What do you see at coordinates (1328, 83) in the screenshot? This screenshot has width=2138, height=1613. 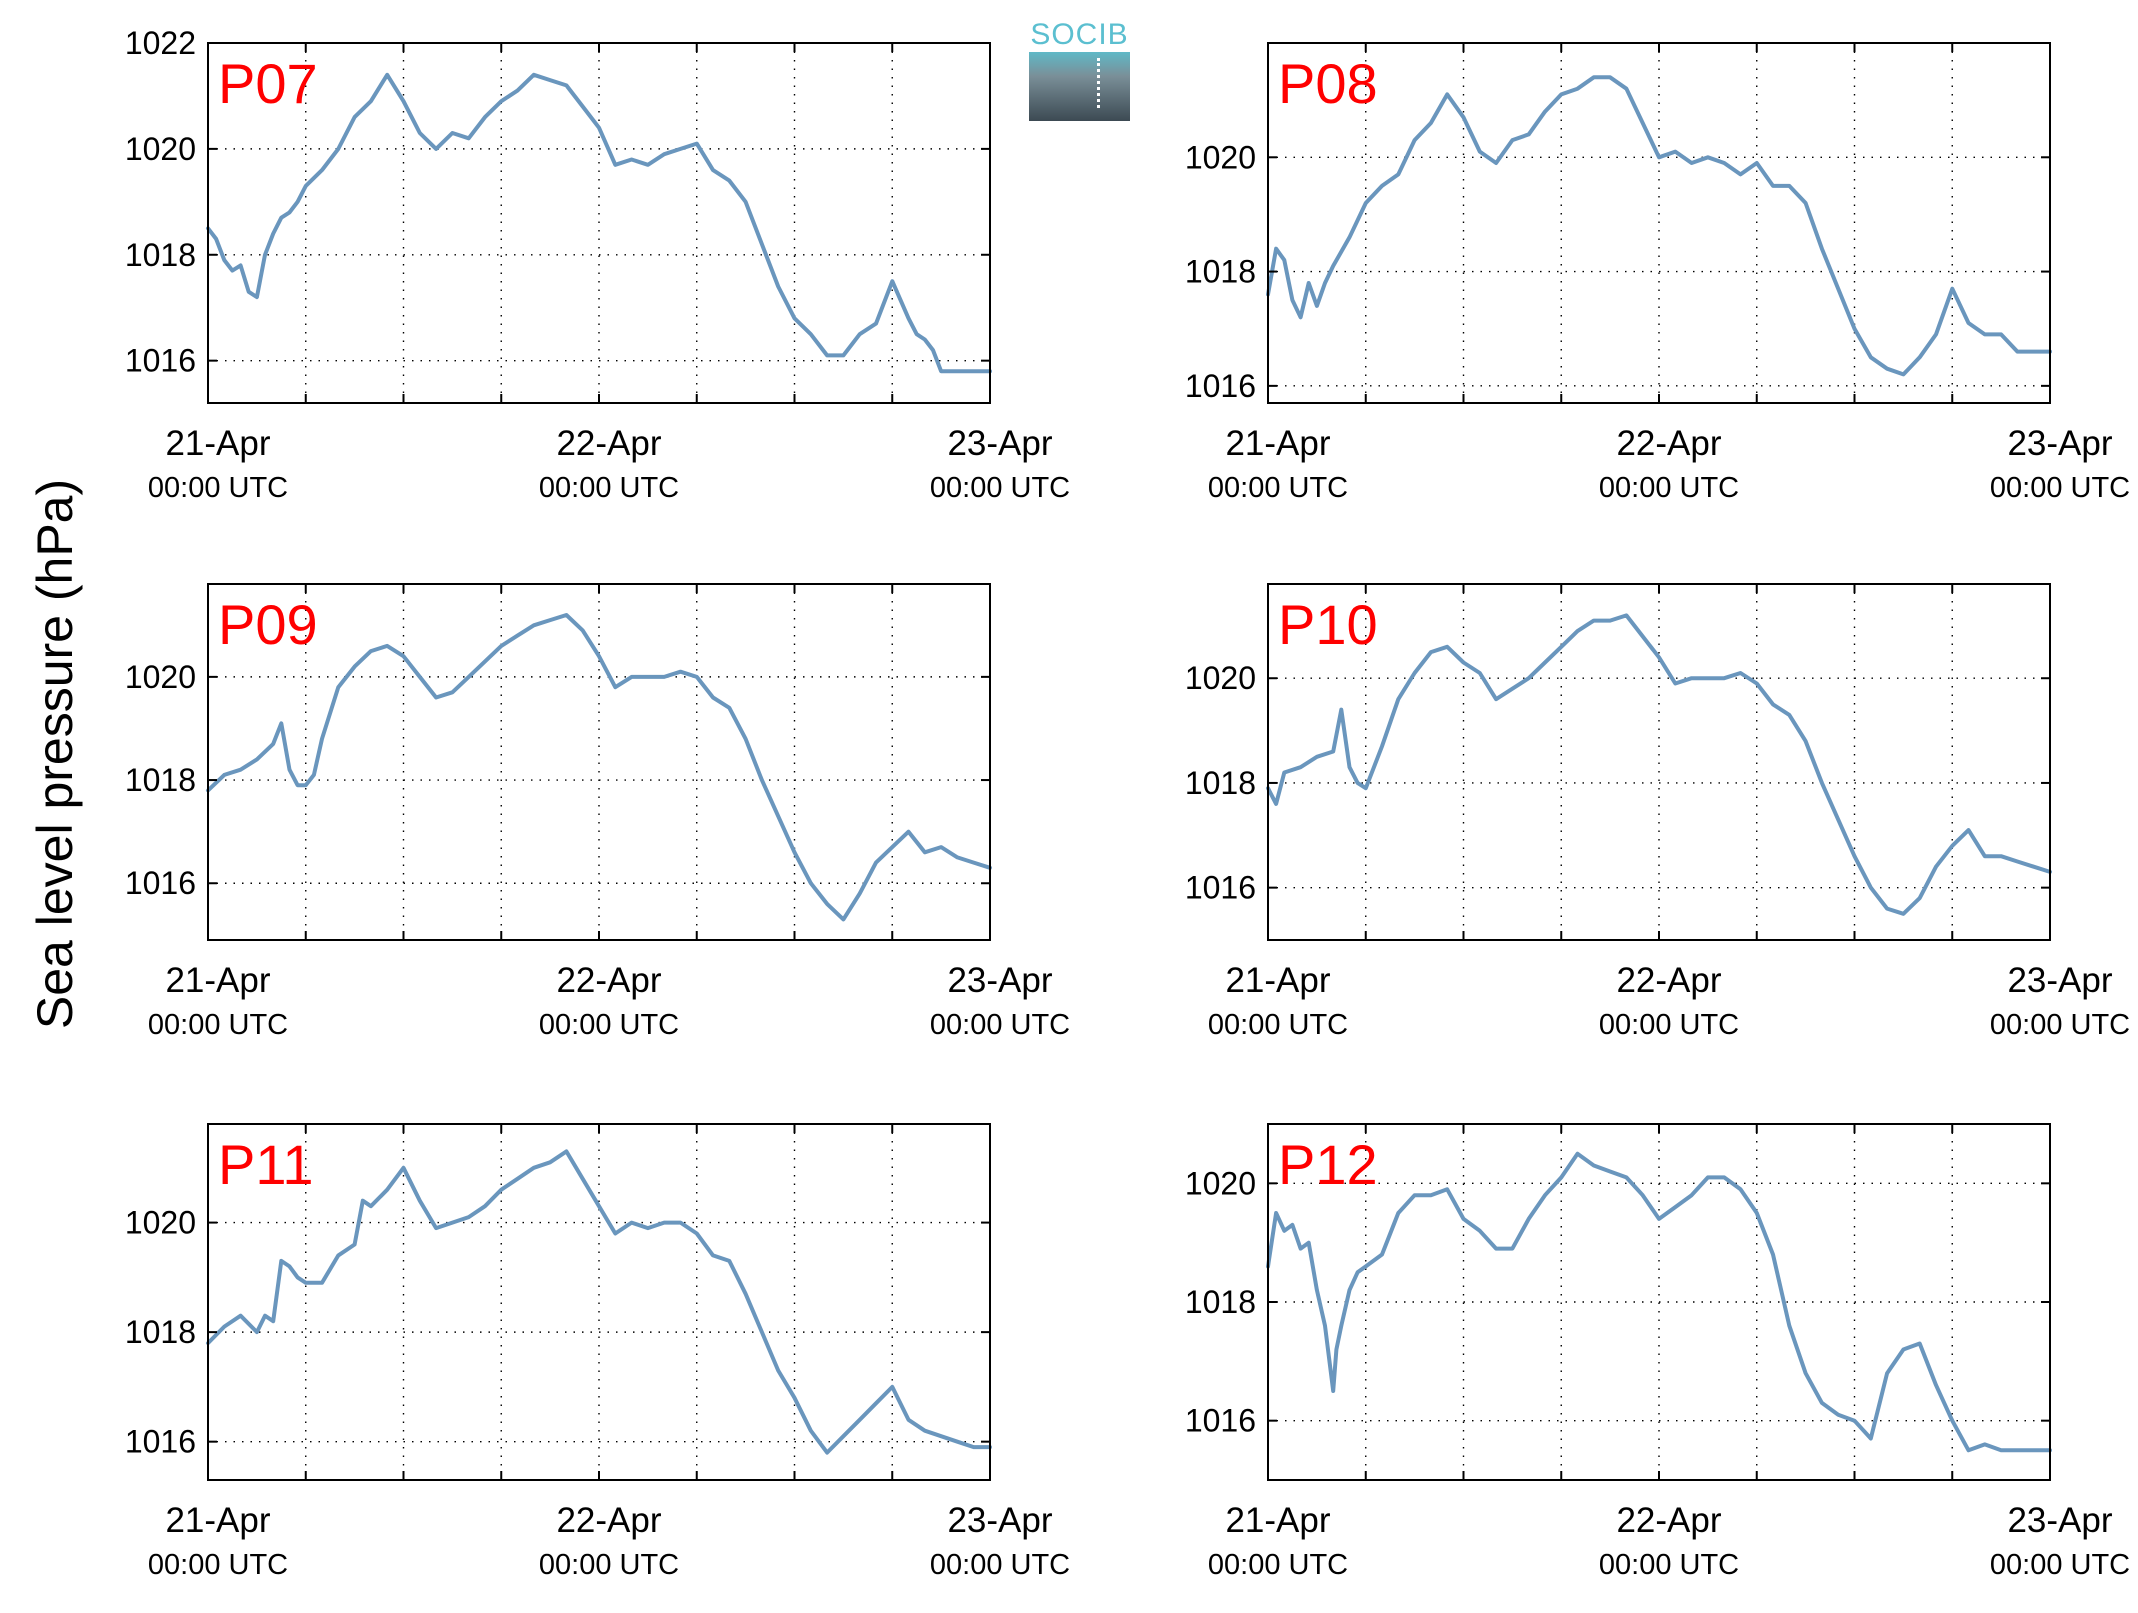 I see `panel-label-p08: P08` at bounding box center [1328, 83].